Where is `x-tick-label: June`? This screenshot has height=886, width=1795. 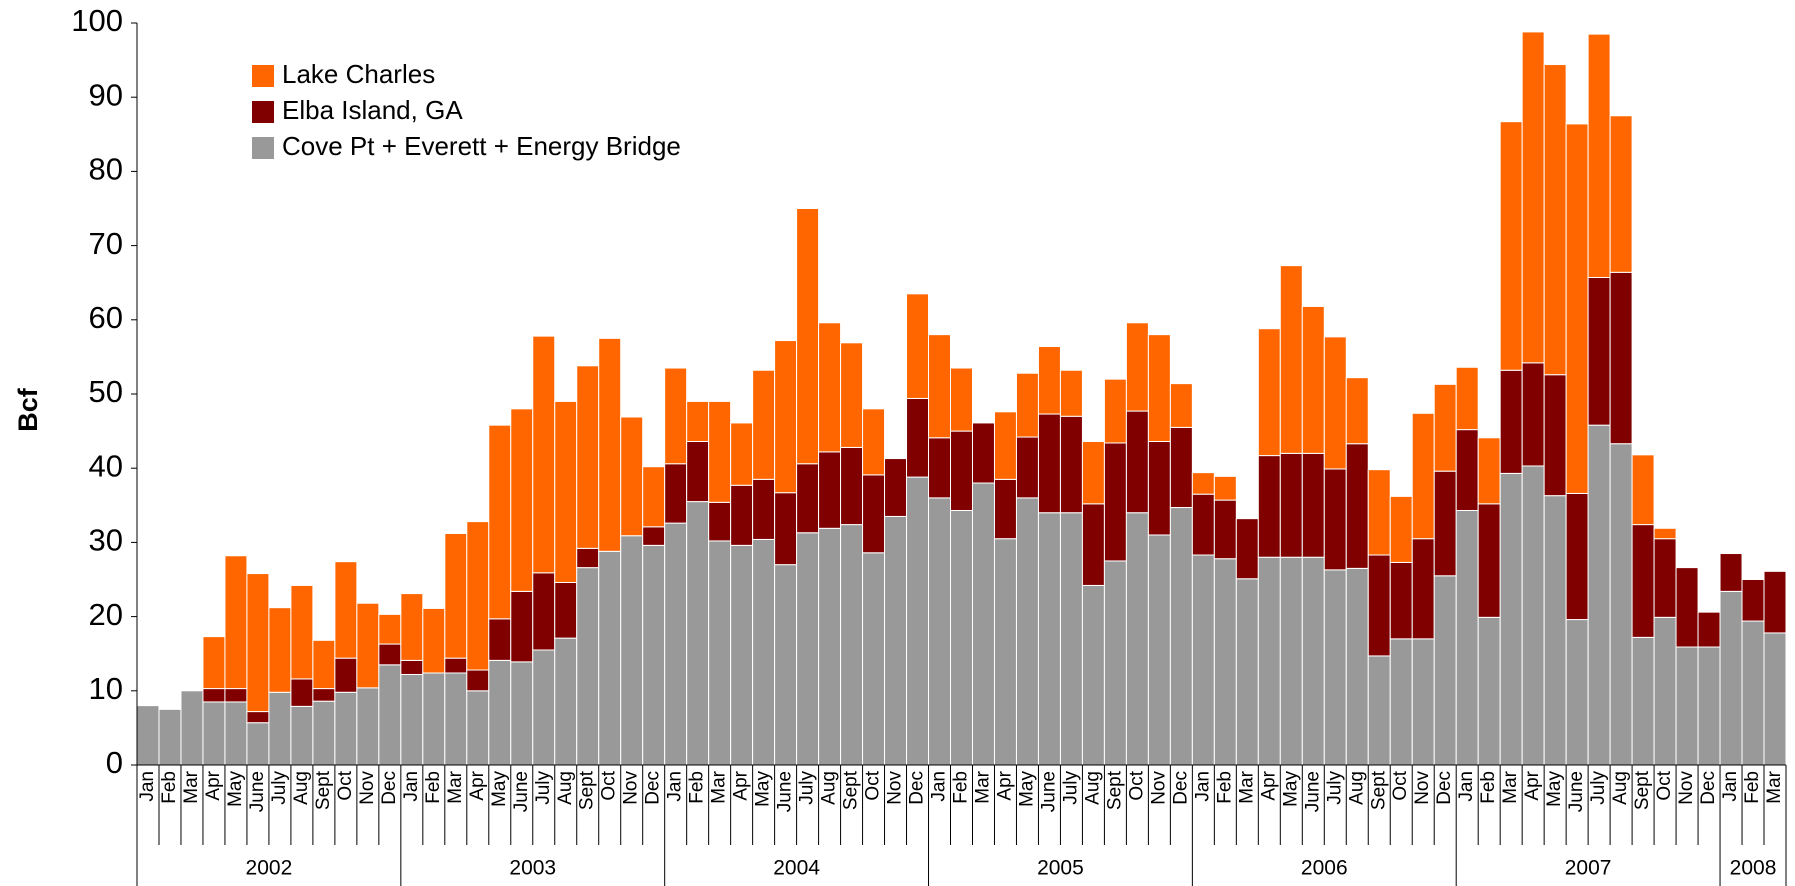 x-tick-label: June is located at coordinates (1576, 791).